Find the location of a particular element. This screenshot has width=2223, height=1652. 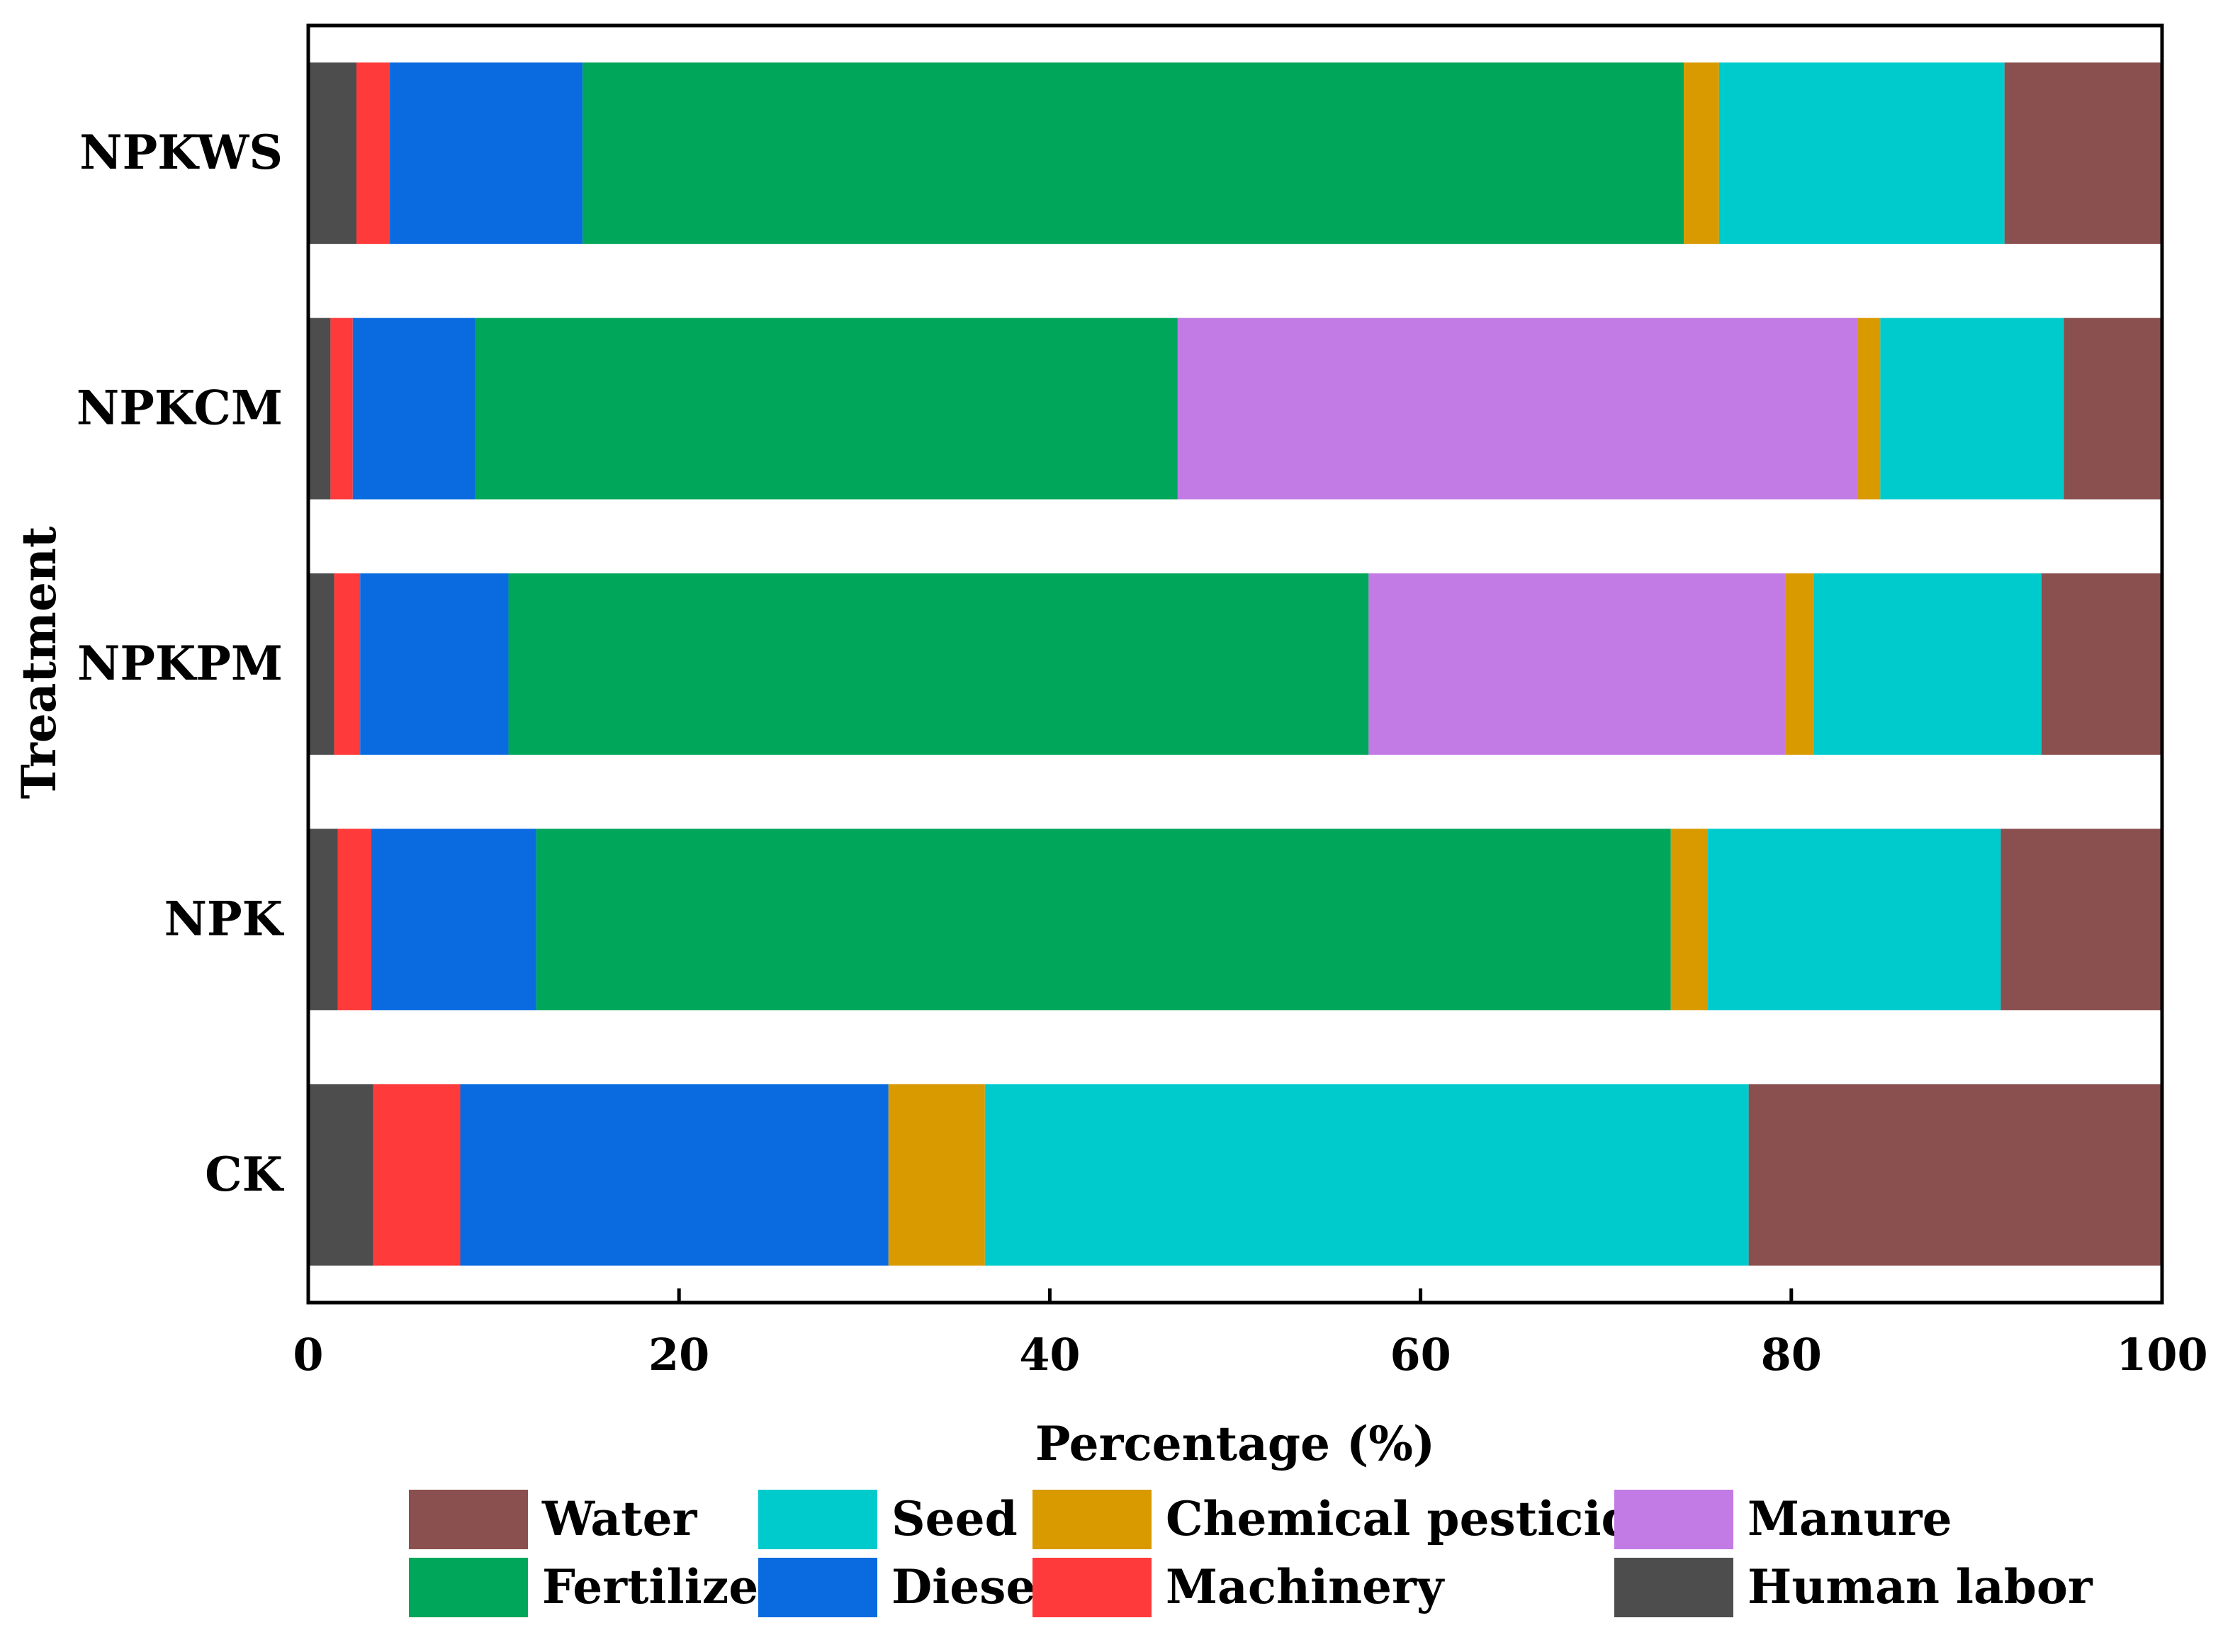

bar-npk-human-labor is located at coordinates (323, 920).